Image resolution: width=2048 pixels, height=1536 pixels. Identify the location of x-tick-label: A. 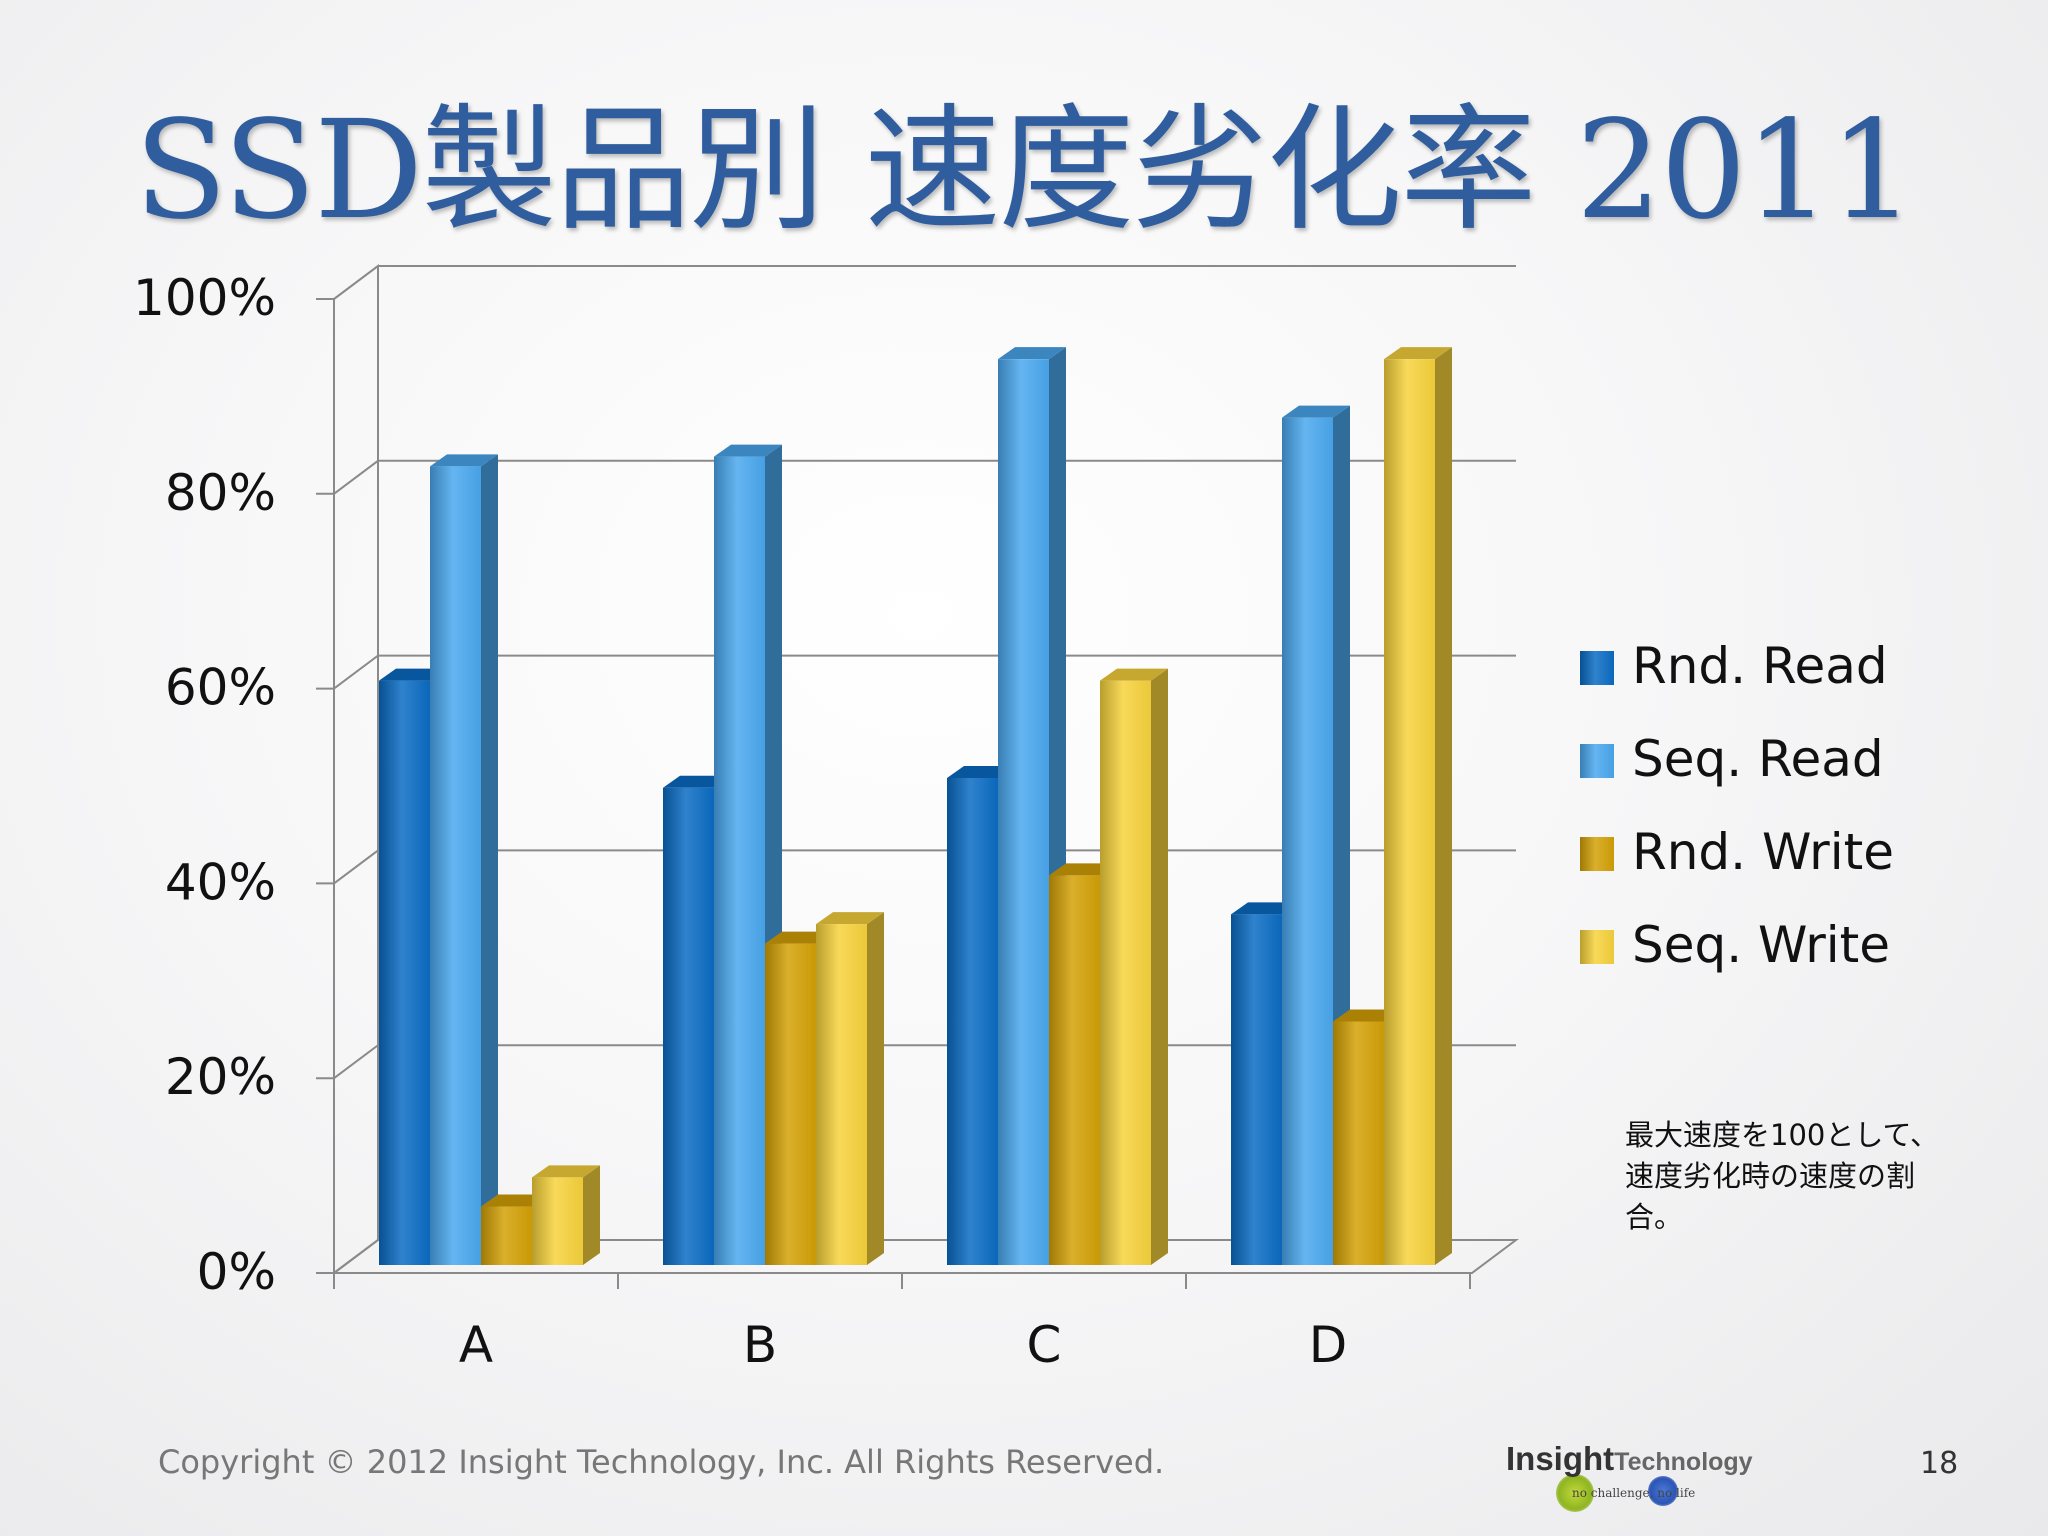
(476, 1345).